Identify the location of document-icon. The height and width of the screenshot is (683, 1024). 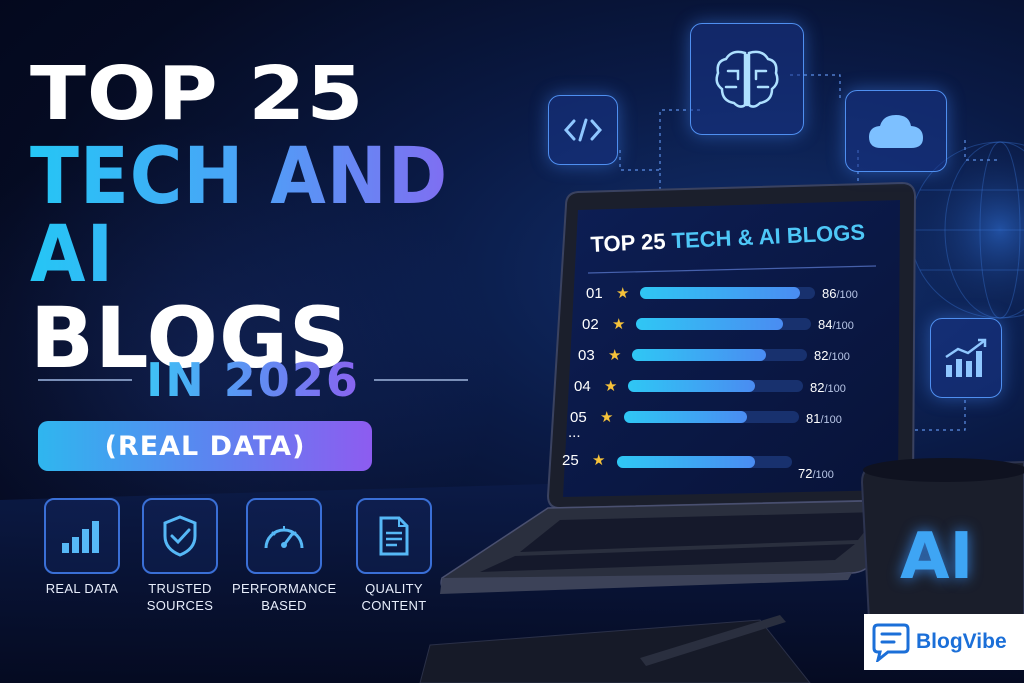
(394, 536).